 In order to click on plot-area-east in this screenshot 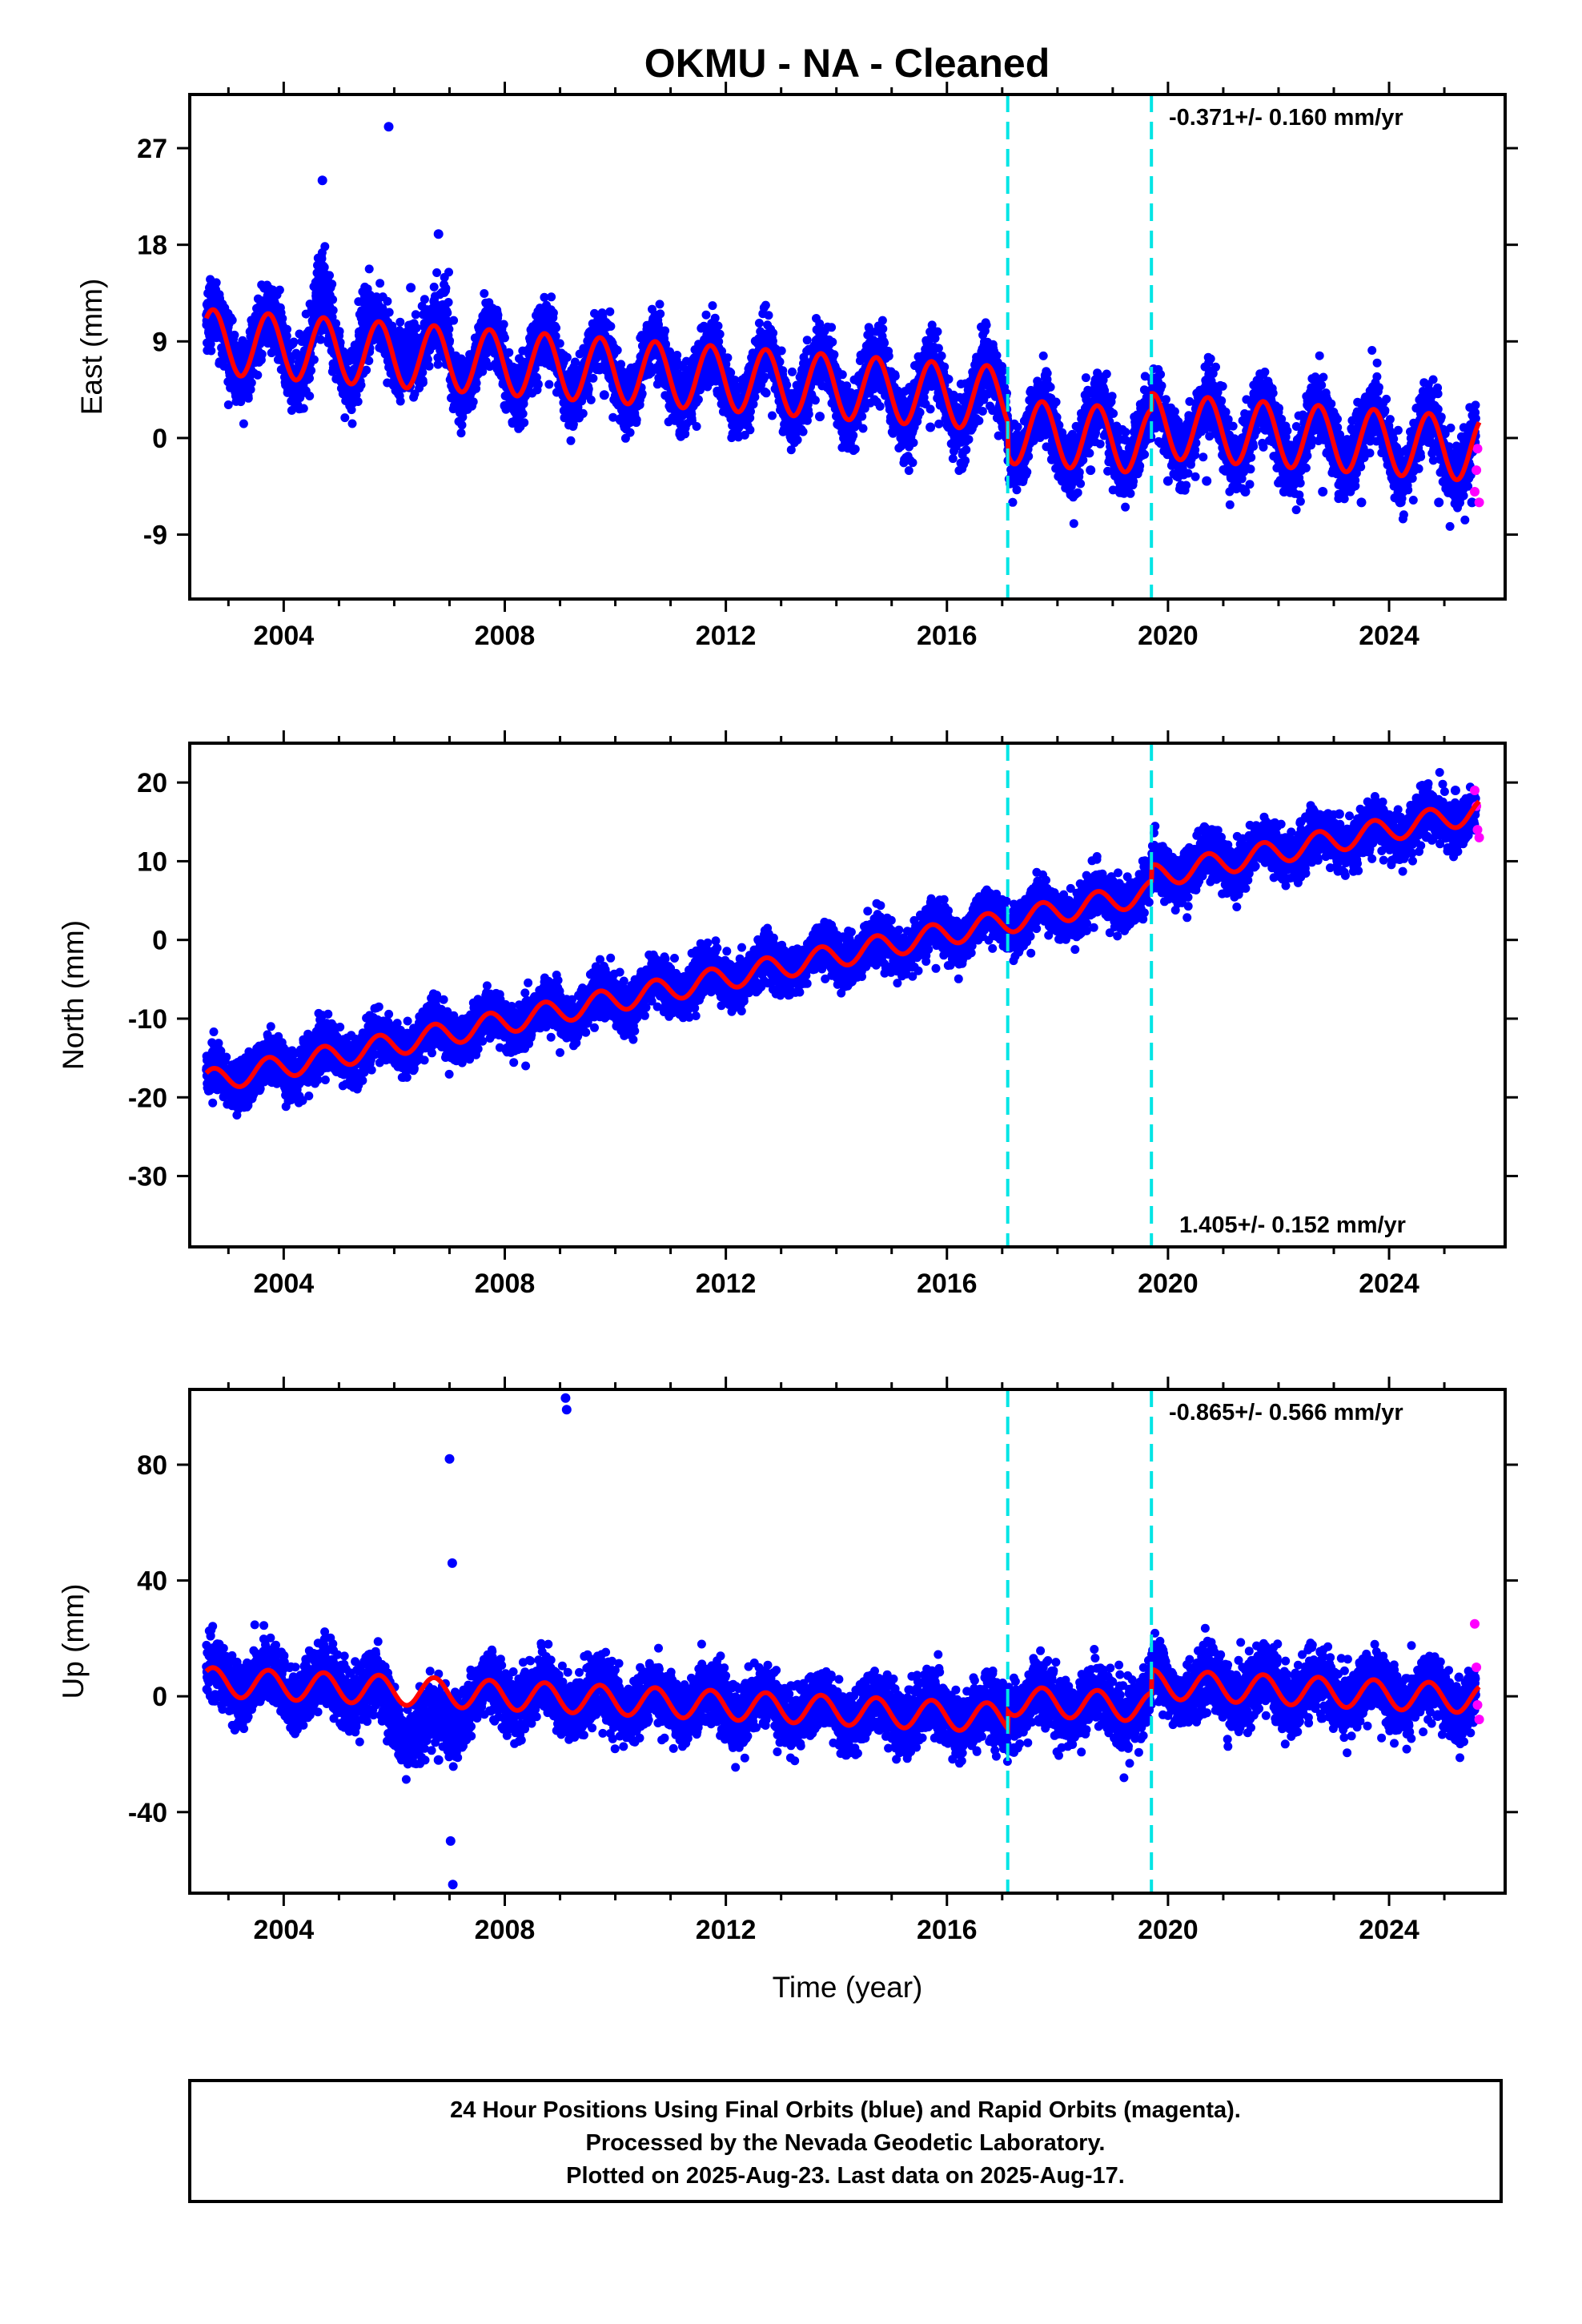, I will do `click(843, 326)`.